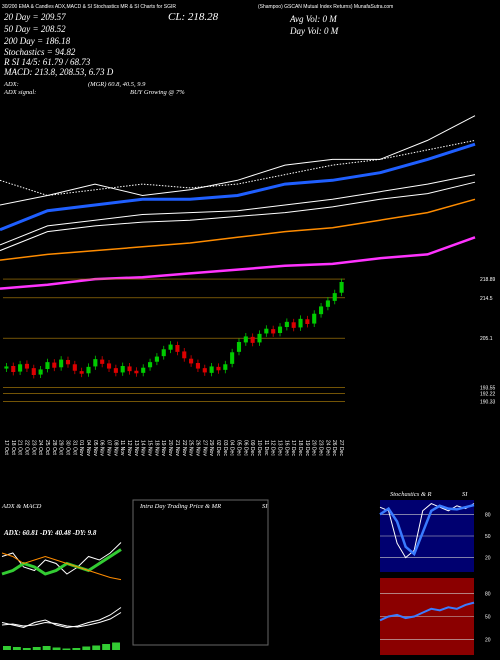 This screenshot has height=660, width=500. What do you see at coordinates (225, 448) in the screenshot?
I see `x-tick-label: 03 Dec` at bounding box center [225, 448].